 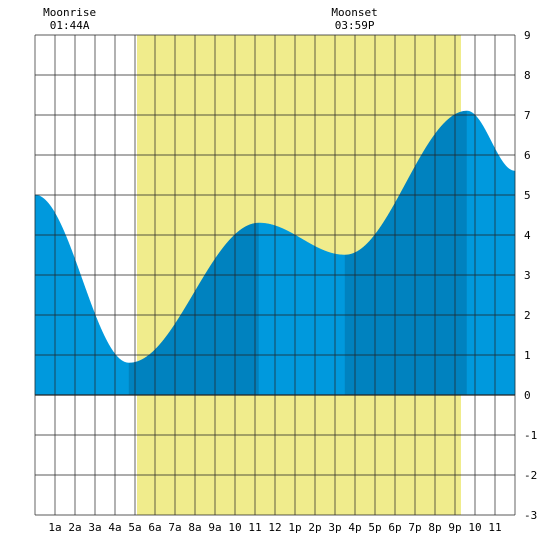 I want to click on x-tick-label: 5p, so click(x=374, y=527).